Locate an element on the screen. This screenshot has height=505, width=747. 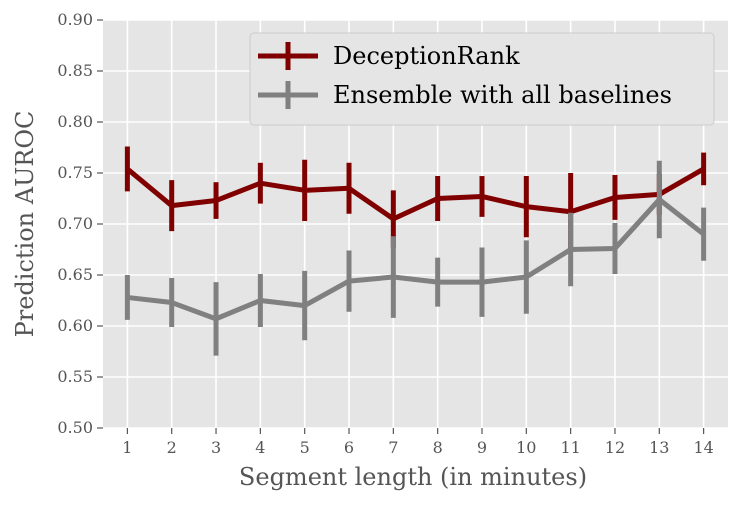
y-tick-label: 0.55 is located at coordinates (75, 376).